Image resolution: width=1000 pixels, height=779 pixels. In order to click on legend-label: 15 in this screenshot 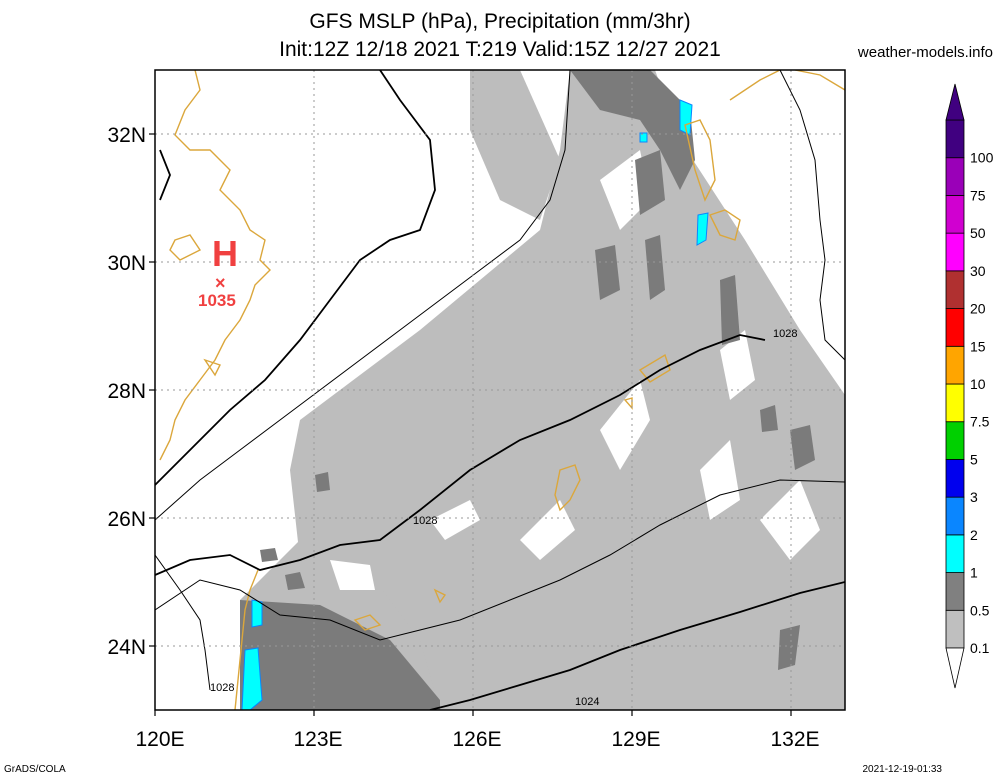, I will do `click(978, 346)`.